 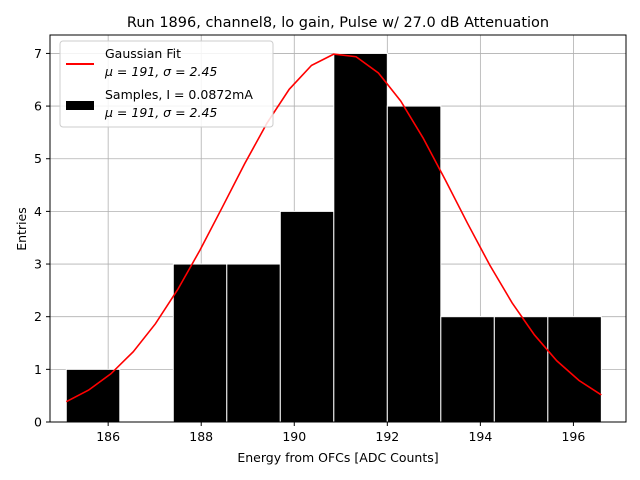 I want to click on y-tick-label: 4, so click(x=38, y=211).